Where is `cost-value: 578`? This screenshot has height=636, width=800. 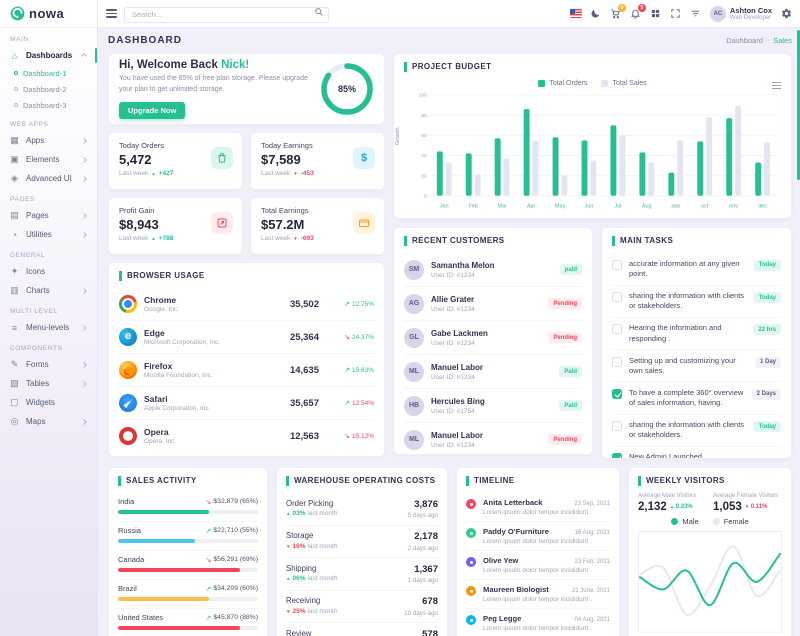
cost-value: 578 is located at coordinates (430, 632).